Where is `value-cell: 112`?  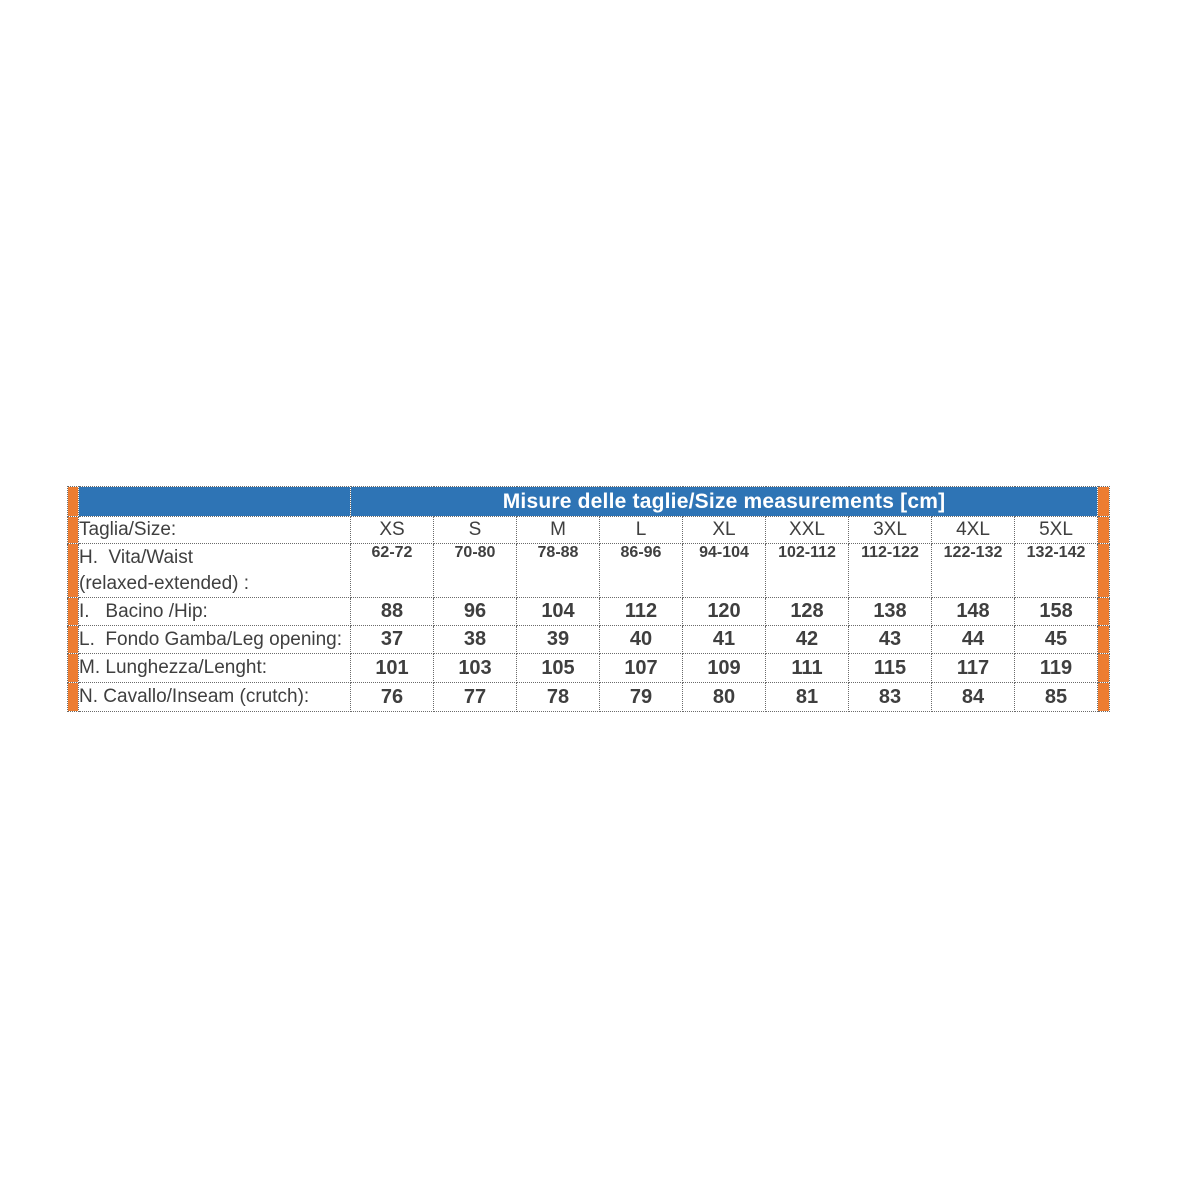 value-cell: 112 is located at coordinates (641, 611).